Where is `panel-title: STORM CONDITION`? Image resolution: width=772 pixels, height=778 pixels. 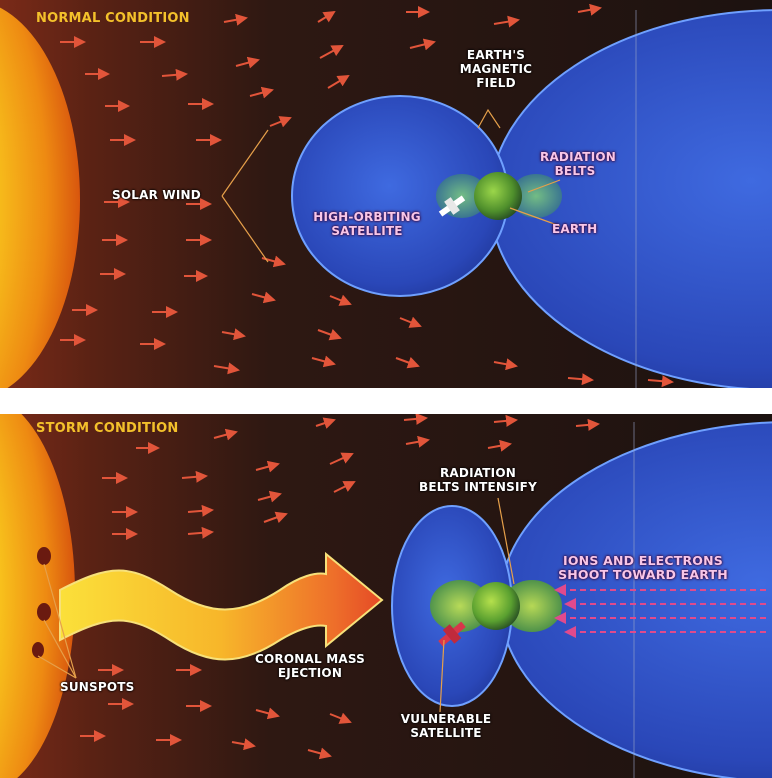 panel-title: STORM CONDITION is located at coordinates (107, 428).